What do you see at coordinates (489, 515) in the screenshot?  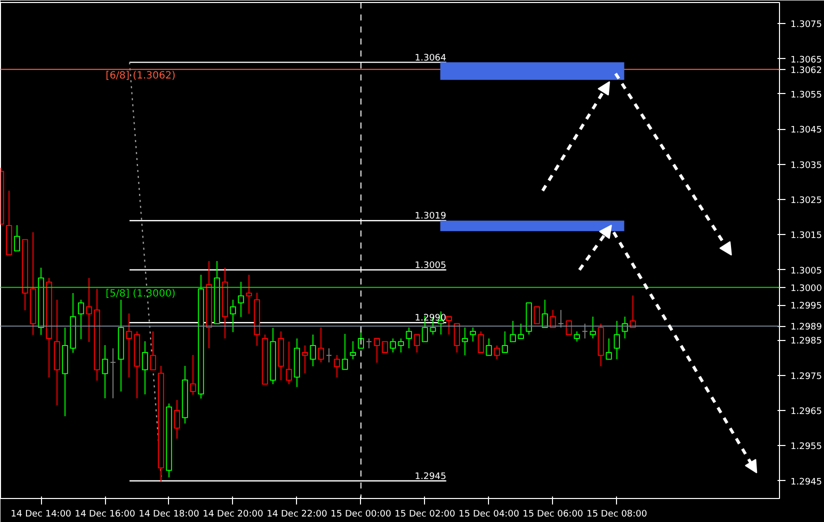 I see `x-tick-label: 15 Dec 04:00` at bounding box center [489, 515].